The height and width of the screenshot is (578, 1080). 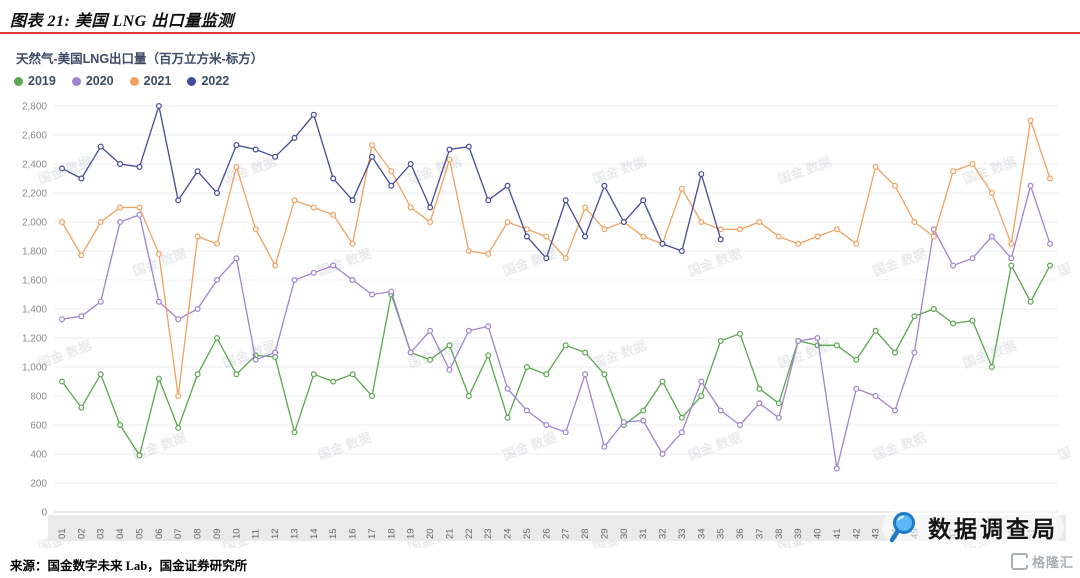 I want to click on svg-text: 200, so click(x=38, y=484).